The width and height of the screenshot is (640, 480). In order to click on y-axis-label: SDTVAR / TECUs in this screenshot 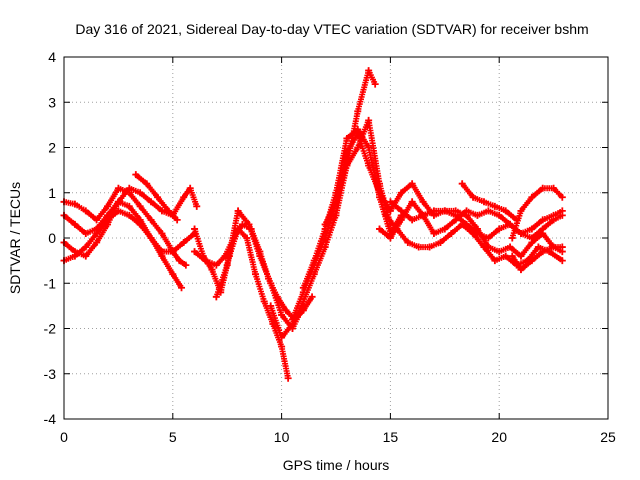, I will do `click(15, 238)`.